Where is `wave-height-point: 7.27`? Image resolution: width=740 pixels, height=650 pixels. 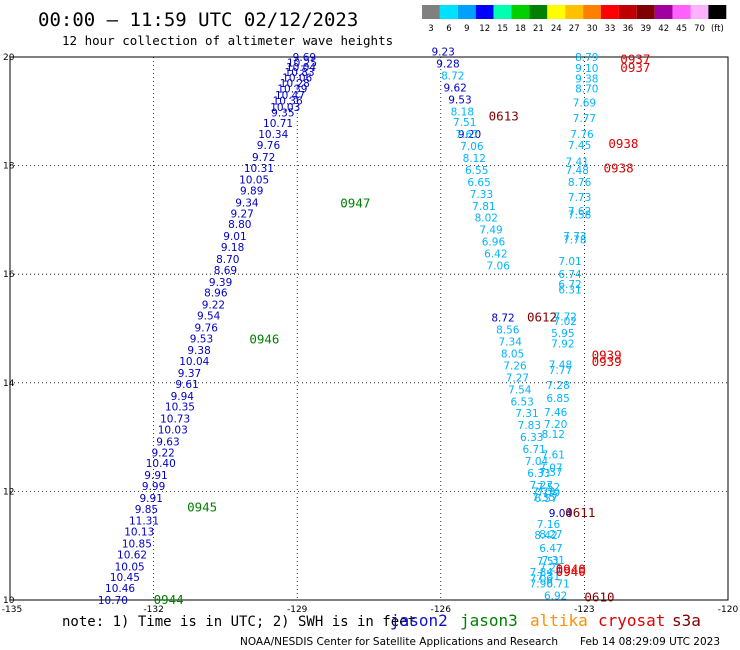 wave-height-point: 7.27 is located at coordinates (541, 486).